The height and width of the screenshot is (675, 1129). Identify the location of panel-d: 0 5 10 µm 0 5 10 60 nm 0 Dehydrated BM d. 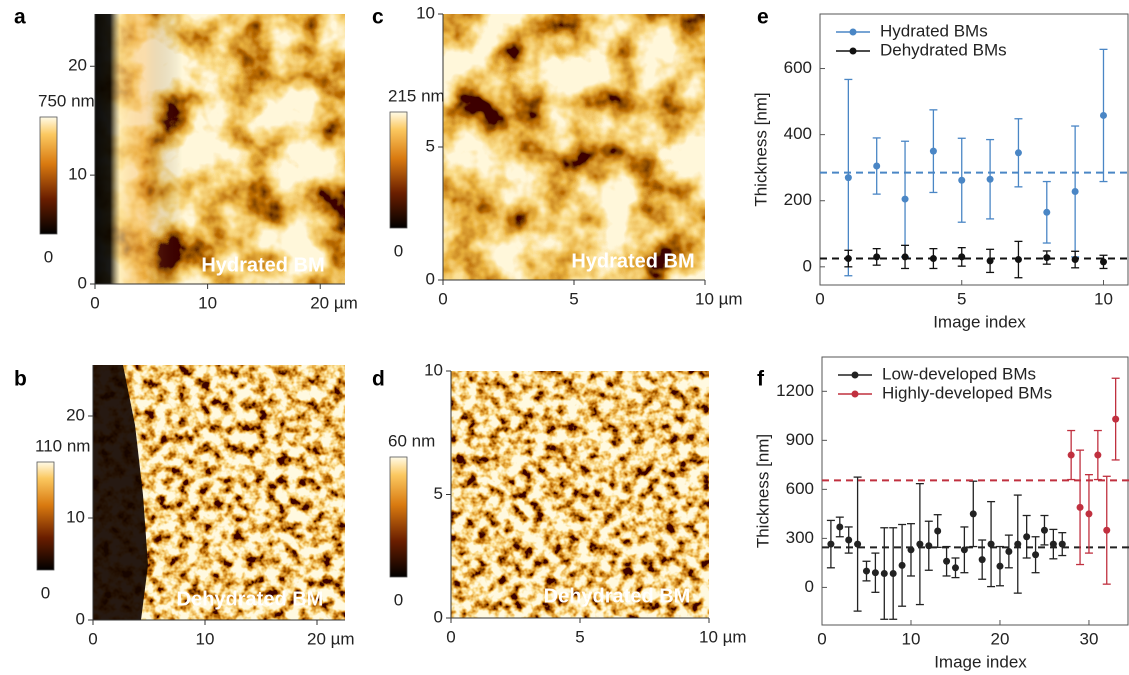
(559, 503).